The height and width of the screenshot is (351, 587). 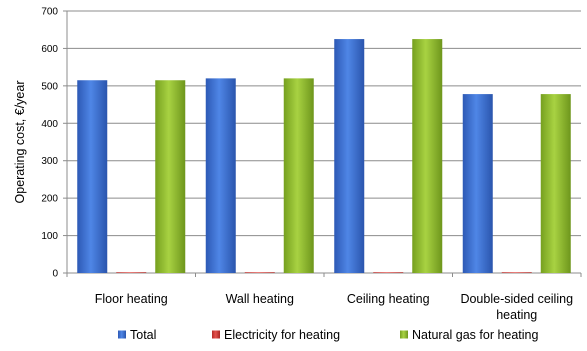 I want to click on y-tick-label: 100, so click(x=49, y=236).